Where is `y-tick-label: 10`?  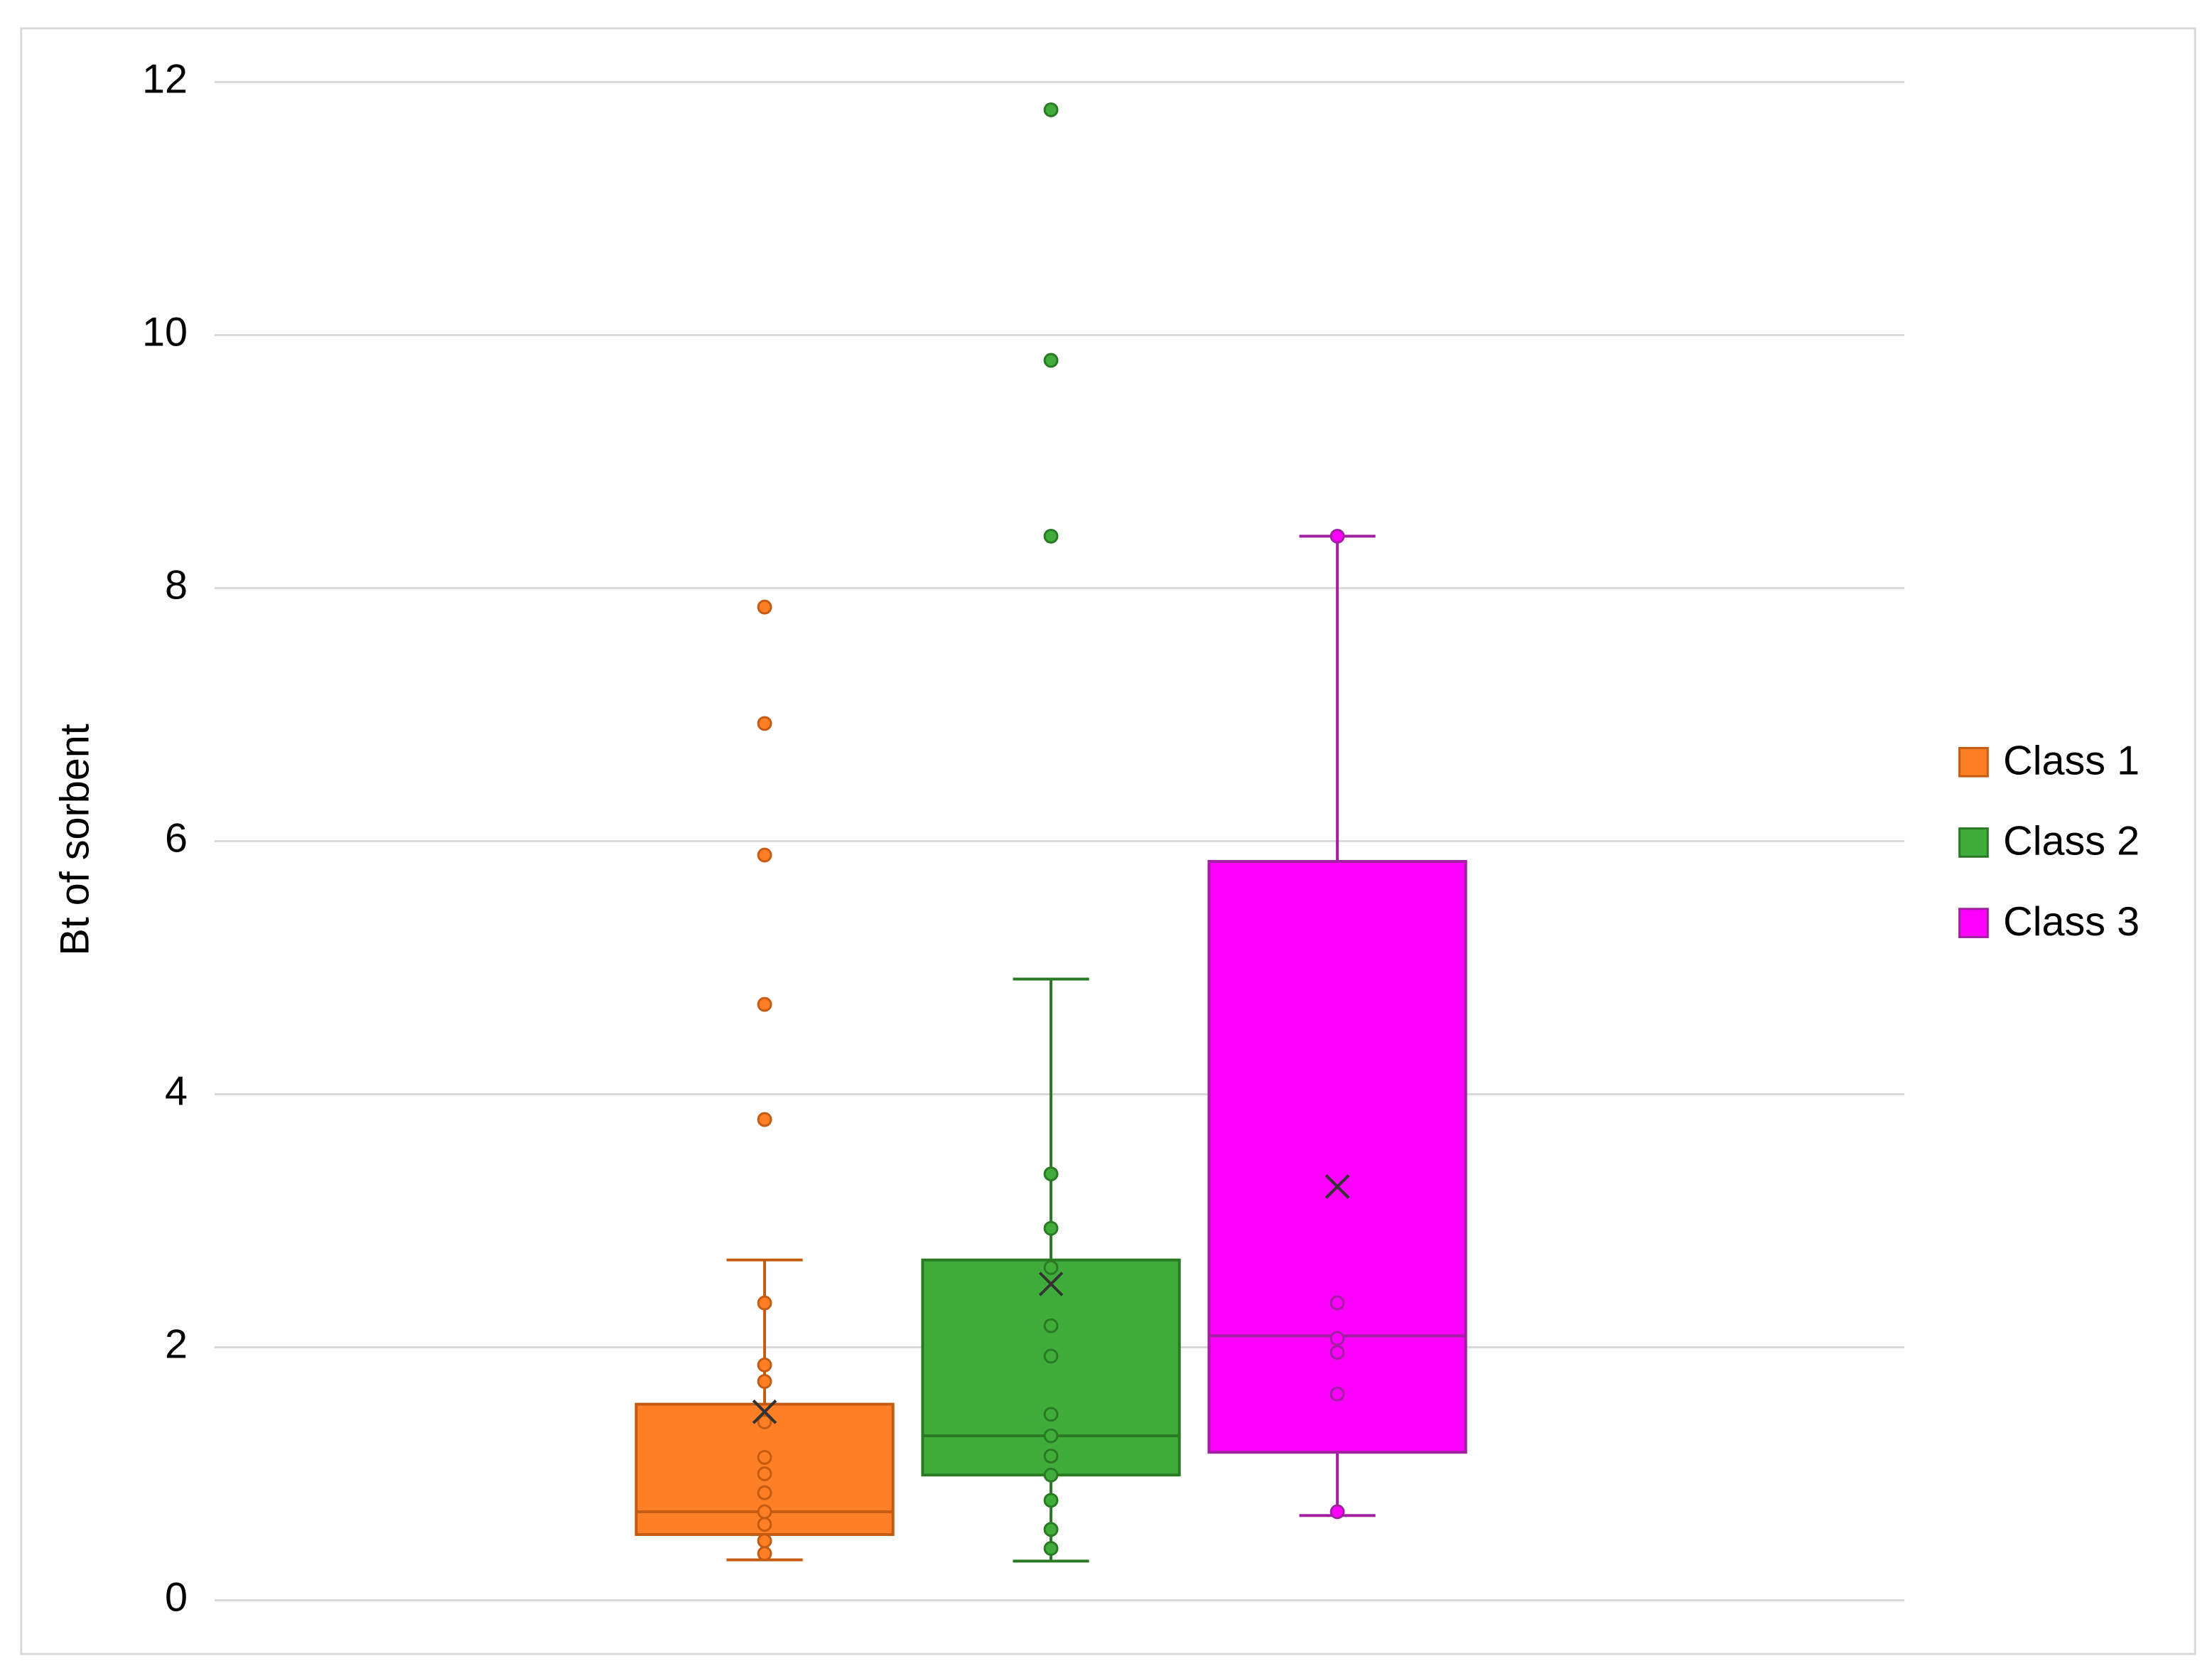
y-tick-label: 10 is located at coordinates (165, 332).